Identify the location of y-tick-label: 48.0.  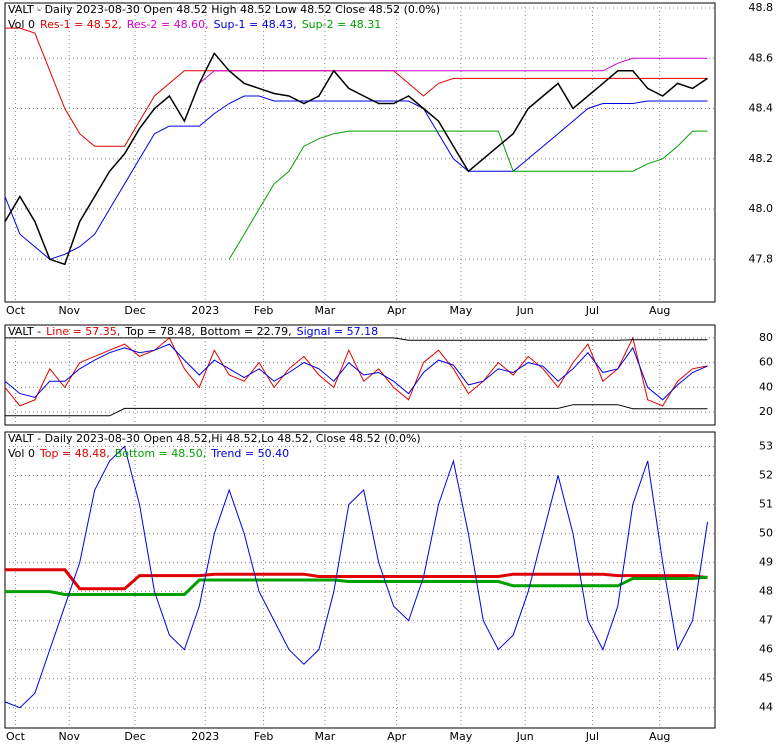
(761, 208).